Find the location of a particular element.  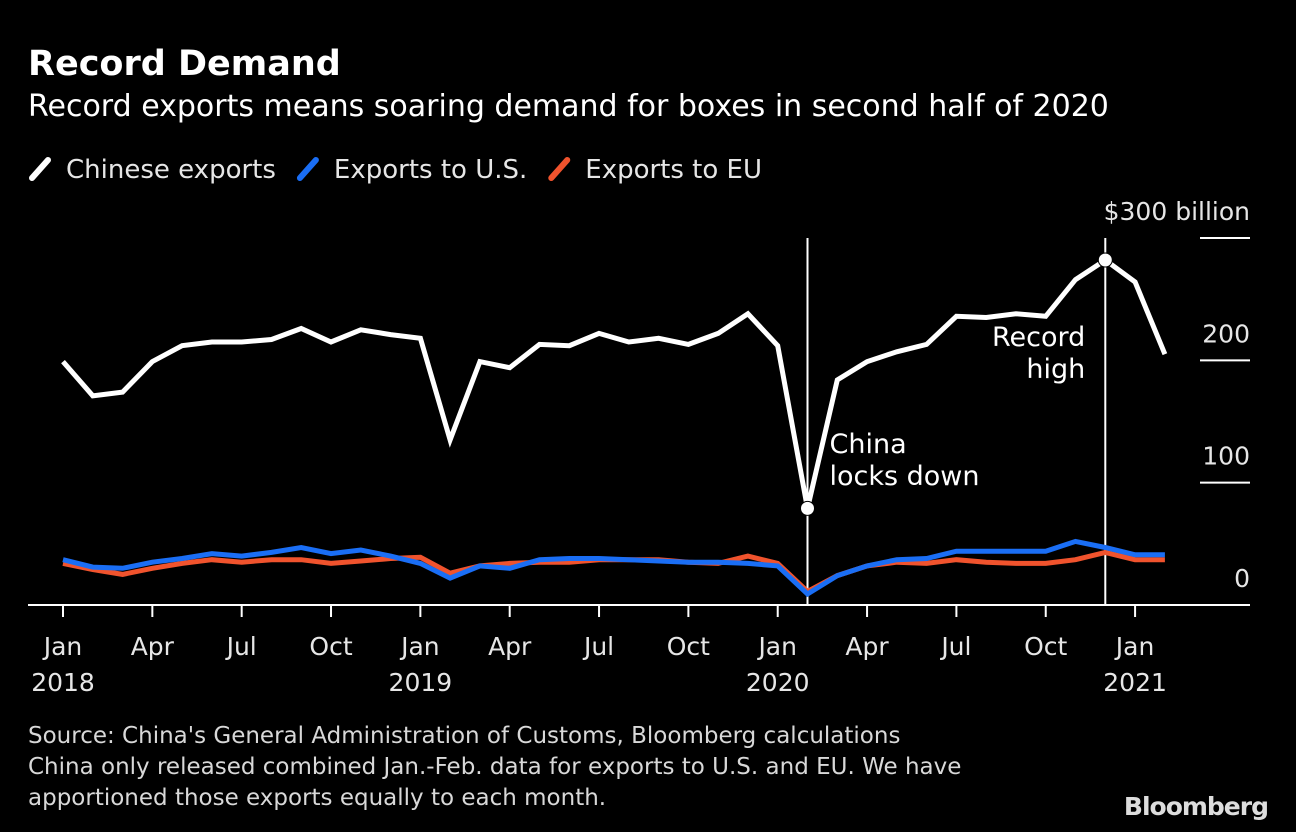

x-year-label: 2021 is located at coordinates (1135, 682).